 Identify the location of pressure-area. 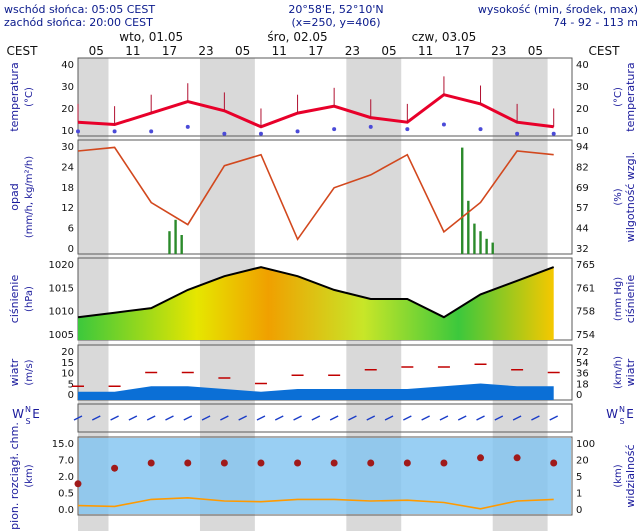
(316, 303).